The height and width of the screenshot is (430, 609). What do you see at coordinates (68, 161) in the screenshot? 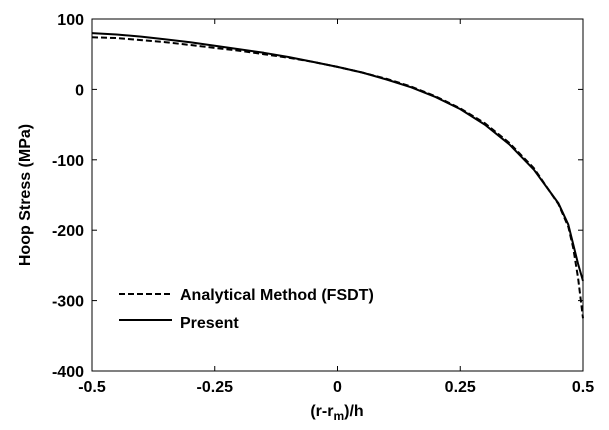
I see `y-tick-label: -100` at bounding box center [68, 161].